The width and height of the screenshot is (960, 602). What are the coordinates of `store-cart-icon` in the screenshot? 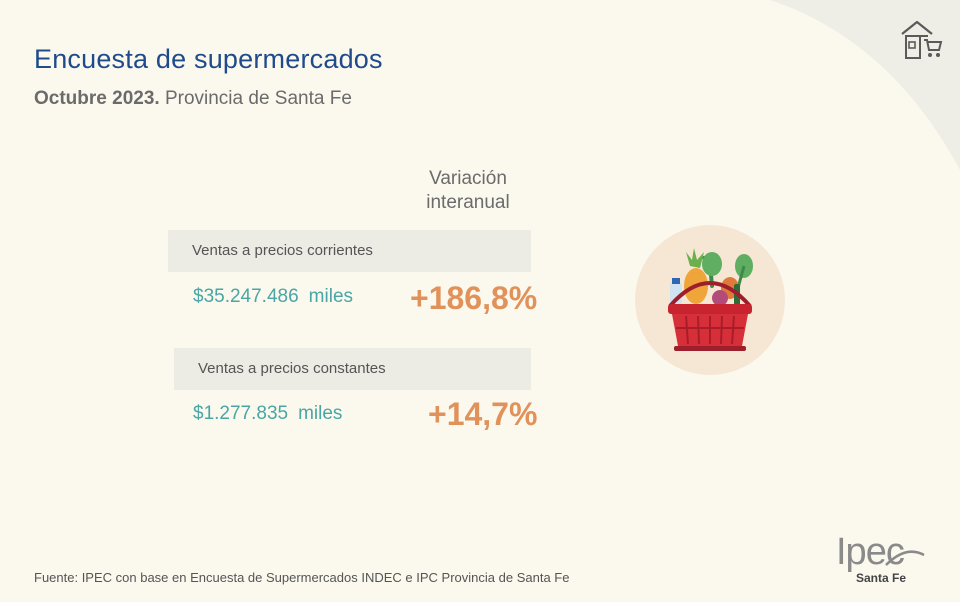 It's located at (921, 40).